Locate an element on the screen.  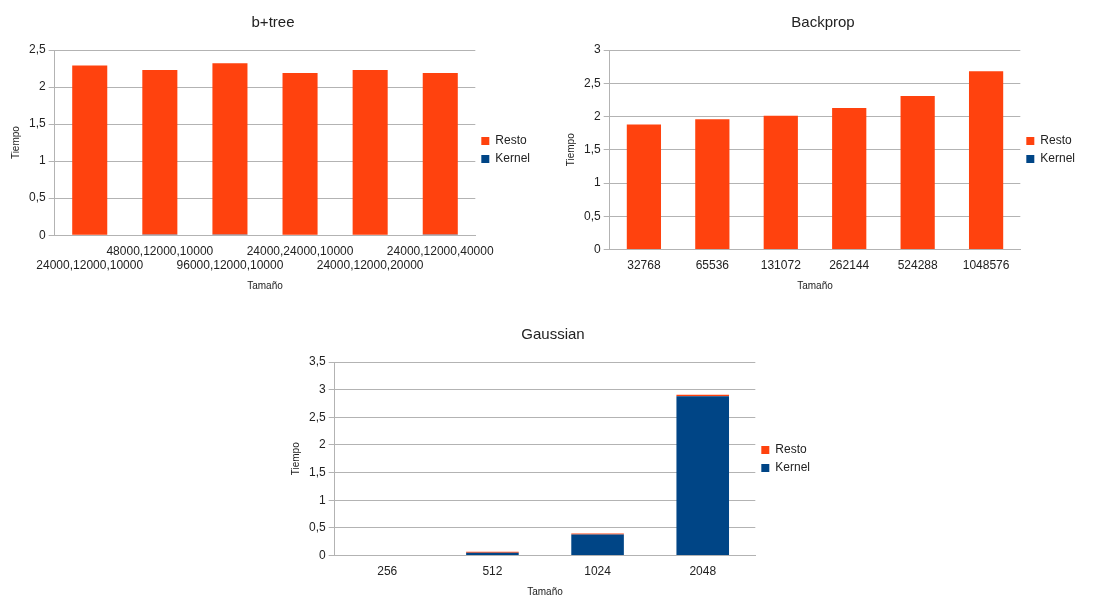
x-tick-label: 32768 is located at coordinates (644, 265).